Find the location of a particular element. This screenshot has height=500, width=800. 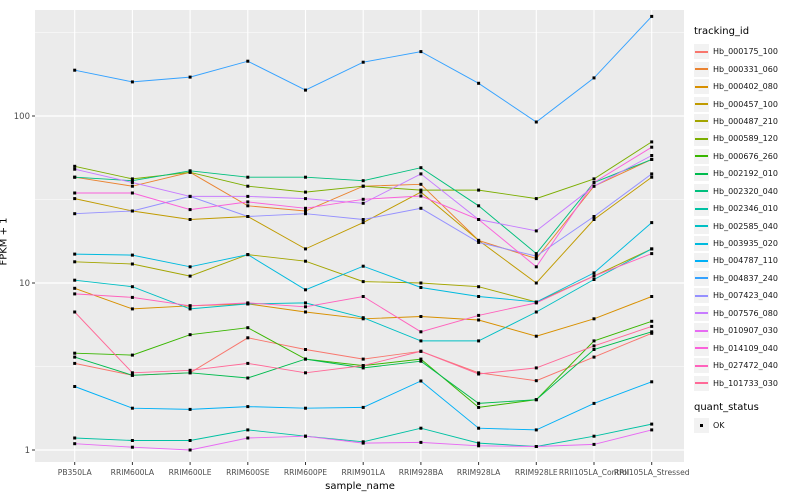

legend-entry-Hb_000331_060: Hb_000331_060 is located at coordinates (747, 68).